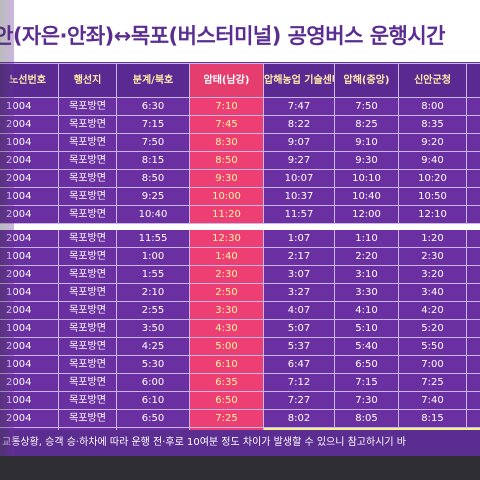 This screenshot has height=480, width=480. What do you see at coordinates (366, 178) in the screenshot?
I see `timetable-cell: 10:10` at bounding box center [366, 178].